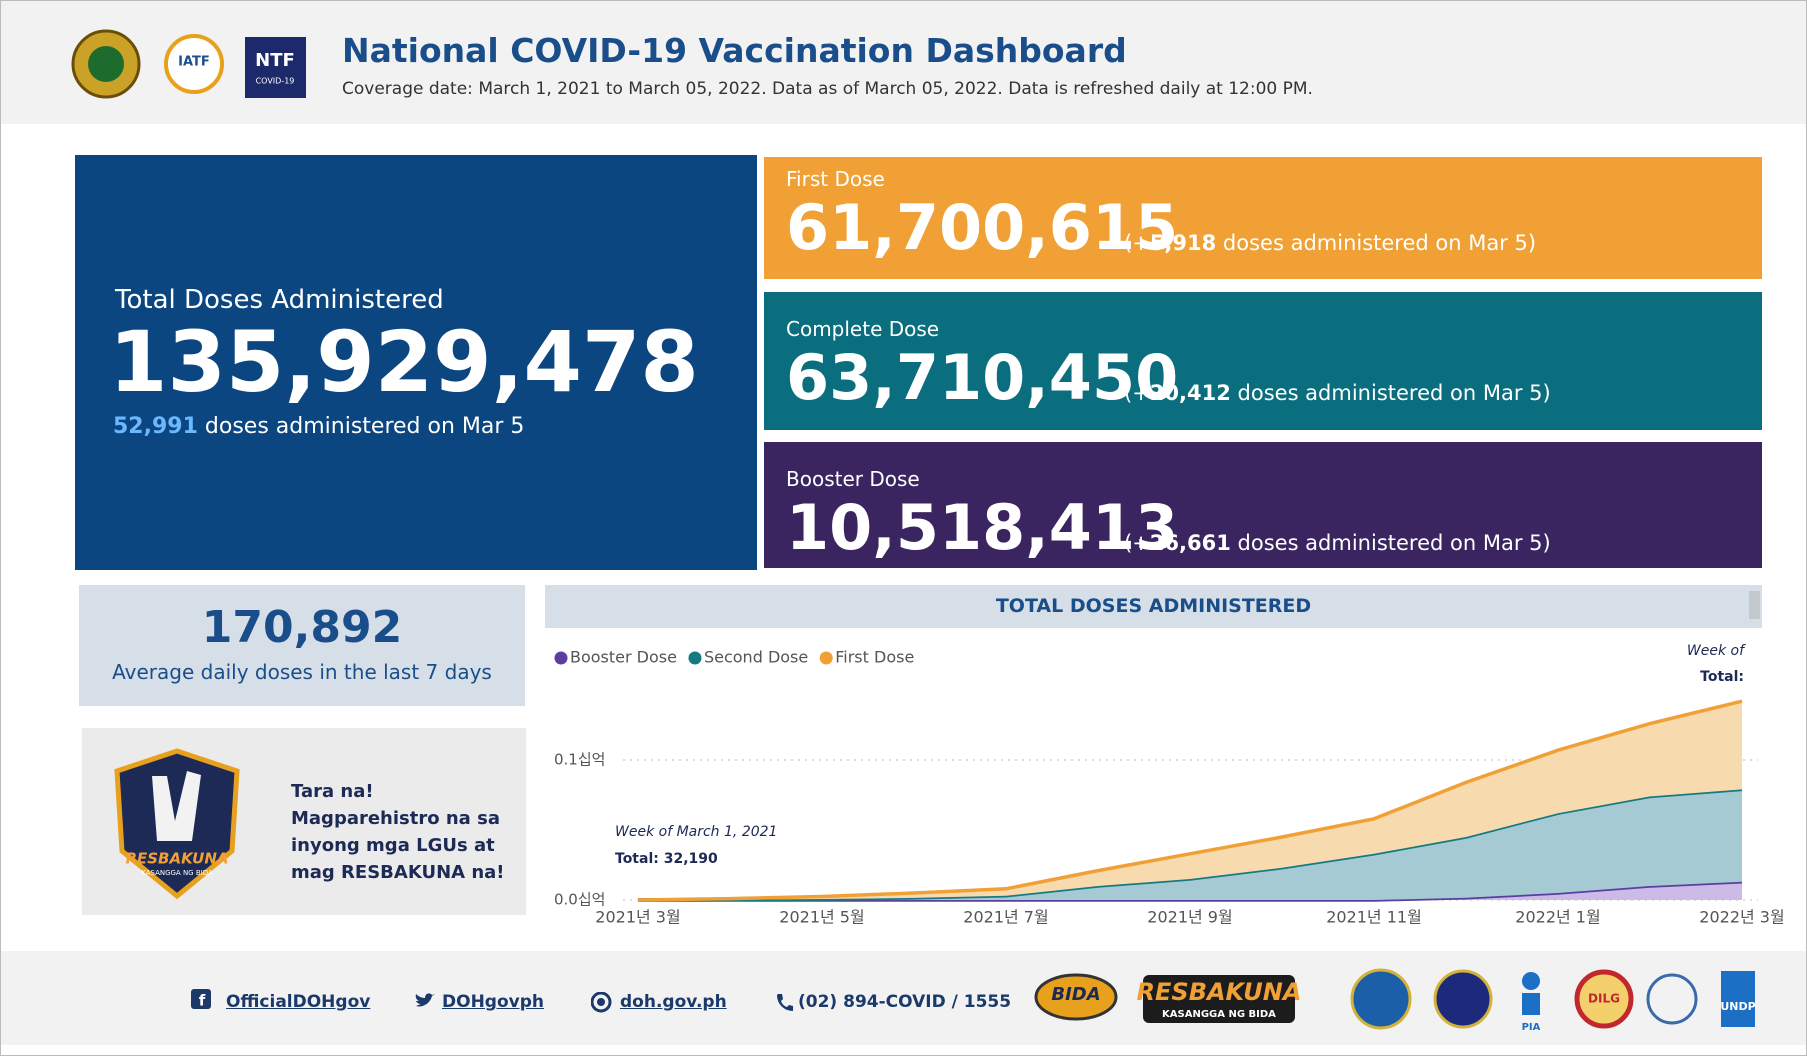 This screenshot has width=1807, height=1056. Describe the element at coordinates (302, 627) in the screenshot. I see `average-value: 170,892` at that location.